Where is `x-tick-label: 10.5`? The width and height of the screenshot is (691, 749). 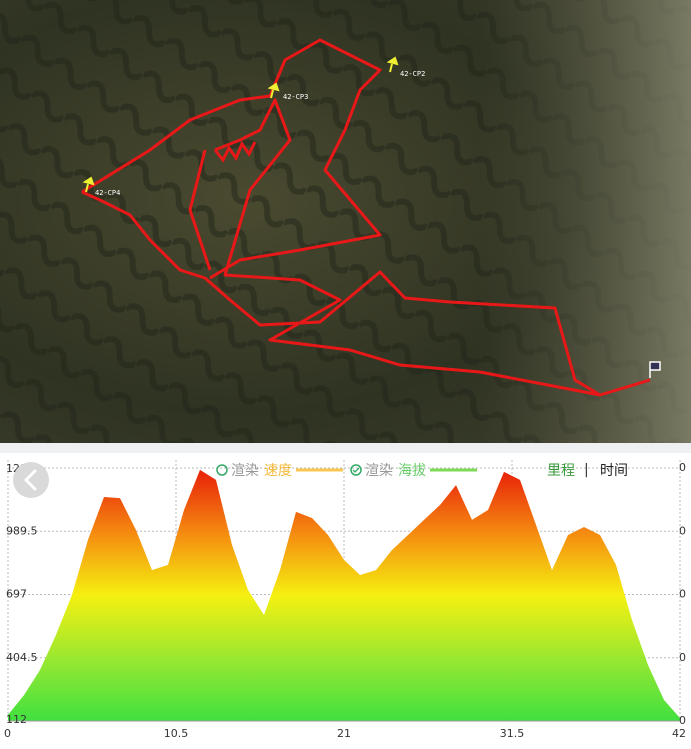
x-tick-label: 10.5 is located at coordinates (176, 733).